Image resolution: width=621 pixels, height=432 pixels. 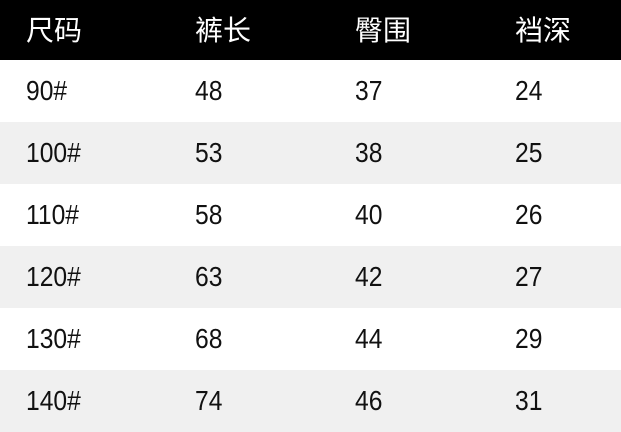 What do you see at coordinates (369, 152) in the screenshot?
I see `table-cell: 38` at bounding box center [369, 152].